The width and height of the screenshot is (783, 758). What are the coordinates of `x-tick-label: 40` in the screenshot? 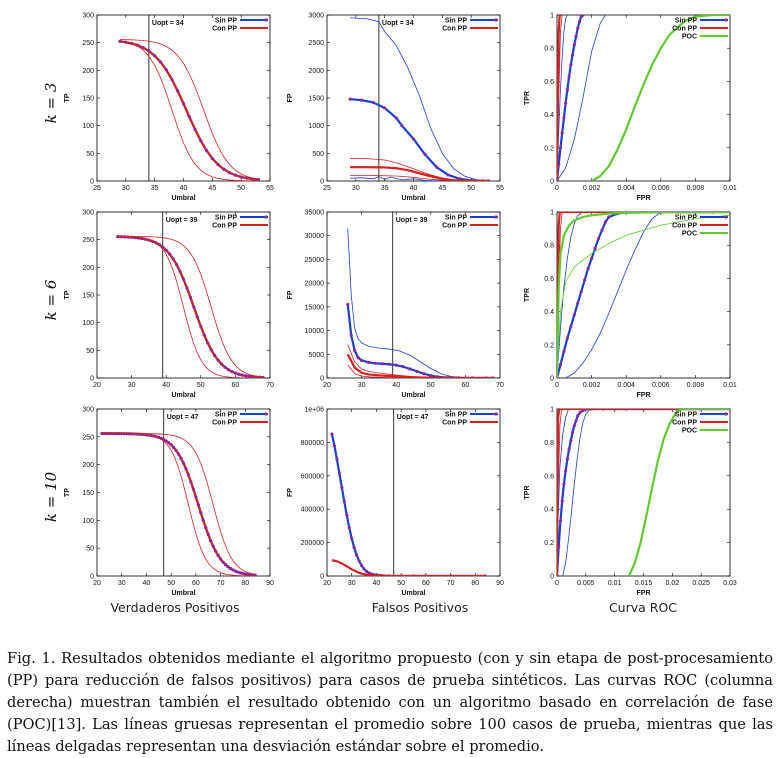 It's located at (184, 188).